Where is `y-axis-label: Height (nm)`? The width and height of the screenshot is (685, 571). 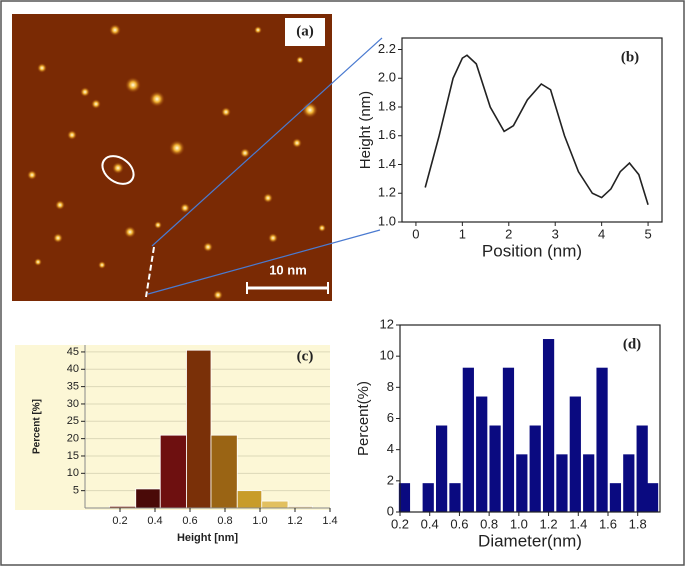
y-axis-label: Height (nm) is located at coordinates (365, 130).